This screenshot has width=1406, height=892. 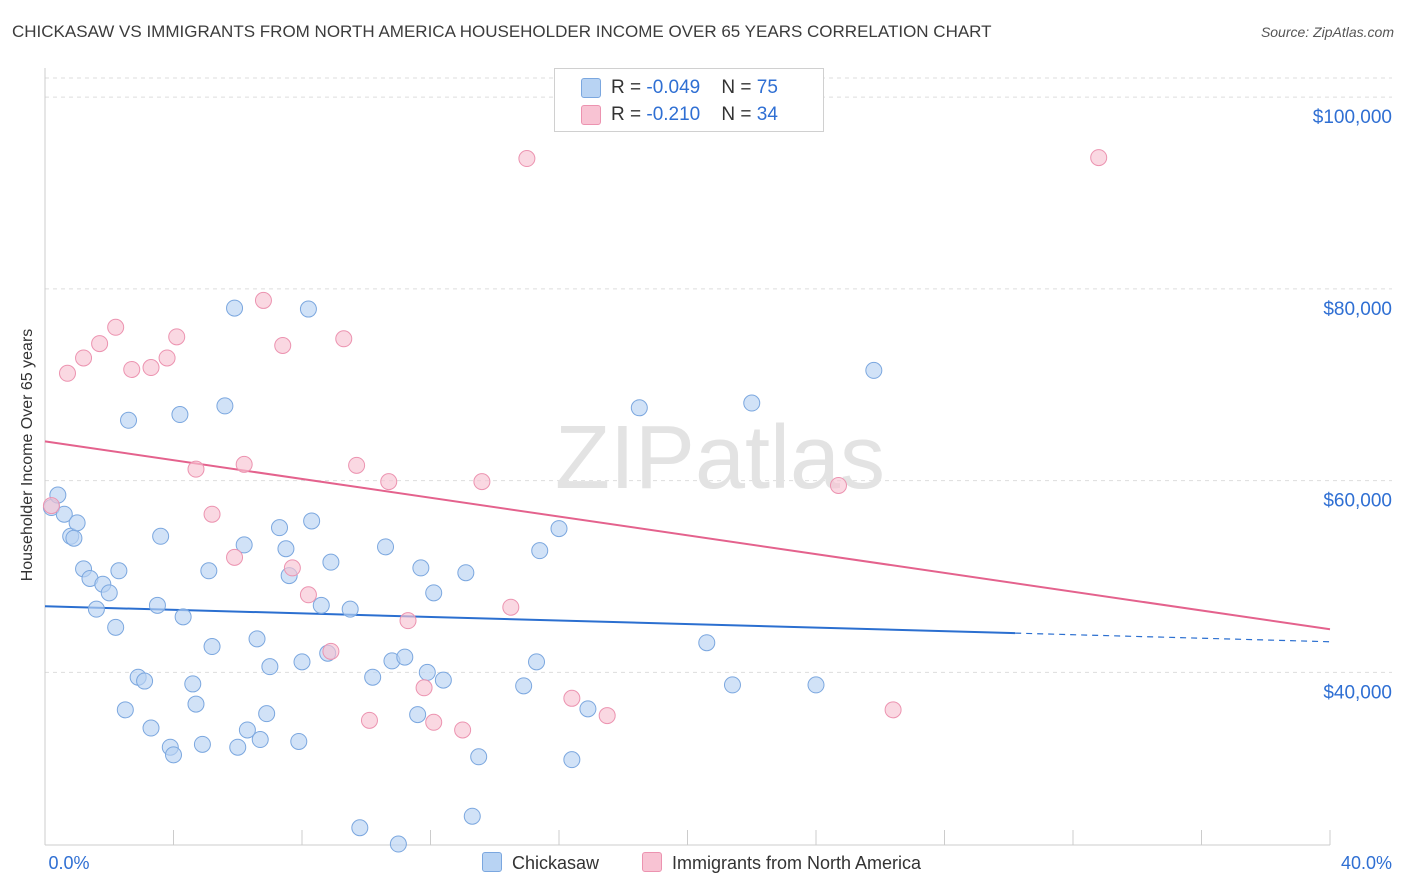 What do you see at coordinates (1352, 117) in the screenshot?
I see `y-tick-label: $100,000` at bounding box center [1352, 117].